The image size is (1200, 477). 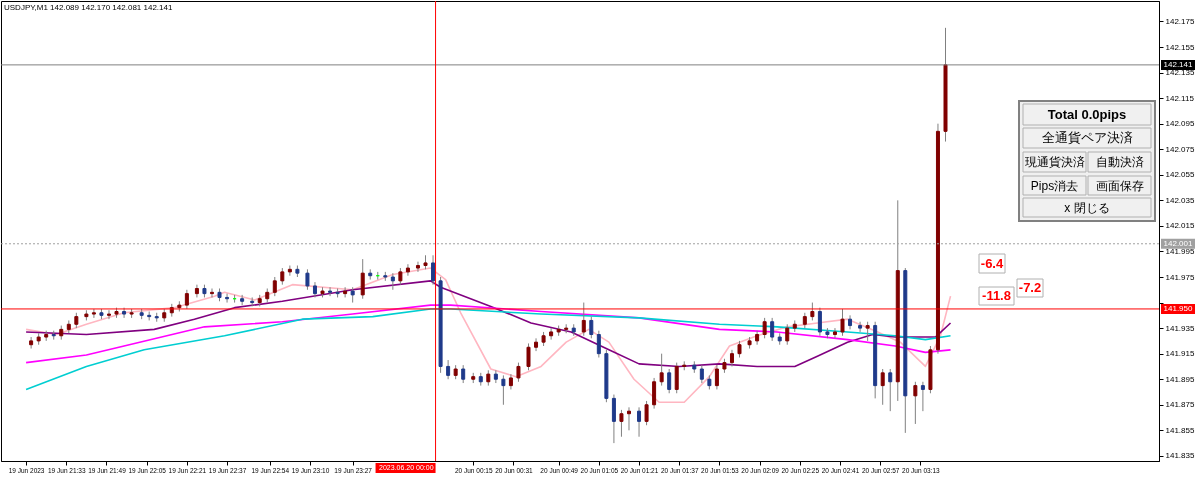 What do you see at coordinates (1030, 287) in the screenshot?
I see `annotation: -7.2` at bounding box center [1030, 287].